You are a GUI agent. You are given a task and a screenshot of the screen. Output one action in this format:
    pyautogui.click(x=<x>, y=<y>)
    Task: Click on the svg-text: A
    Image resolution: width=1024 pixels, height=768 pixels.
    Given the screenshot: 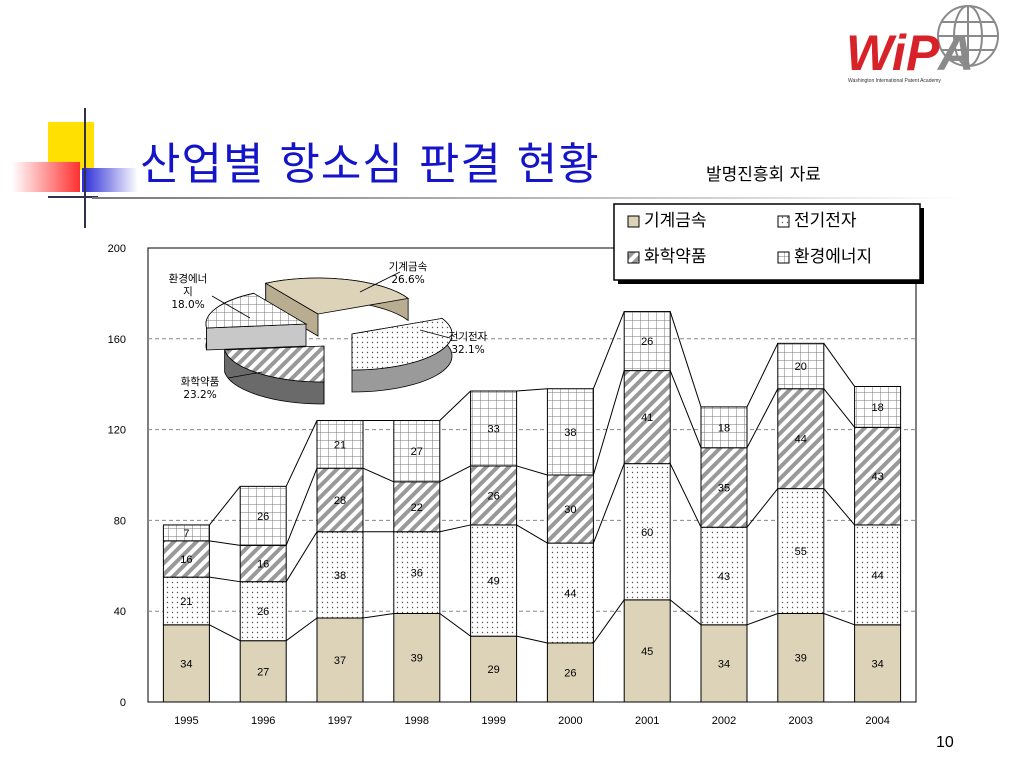 What is the action you would take?
    pyautogui.click(x=955, y=53)
    